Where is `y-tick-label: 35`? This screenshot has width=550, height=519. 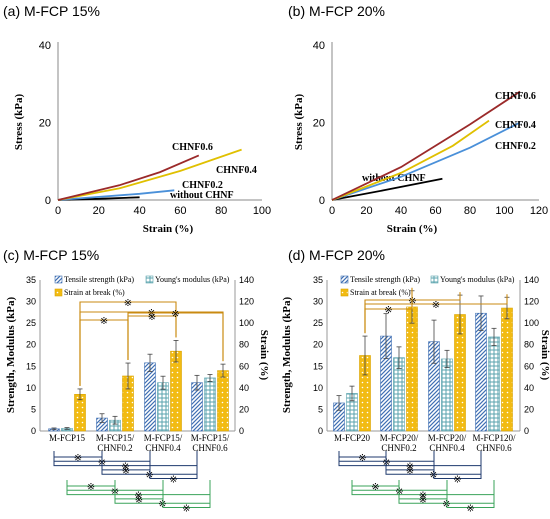
y-tick-label: 35 is located at coordinates (318, 280).